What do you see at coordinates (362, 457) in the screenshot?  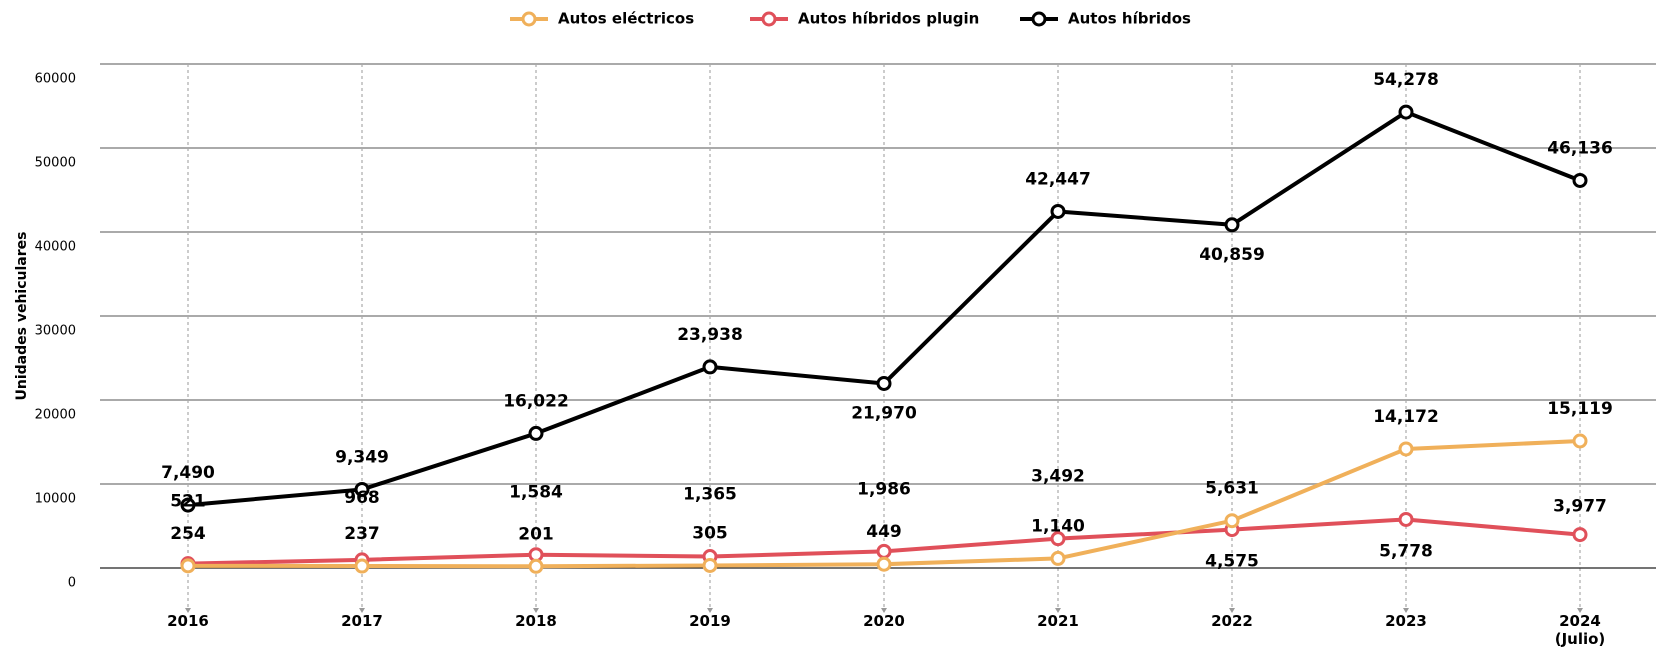 I see `data-label: 9,349` at bounding box center [362, 457].